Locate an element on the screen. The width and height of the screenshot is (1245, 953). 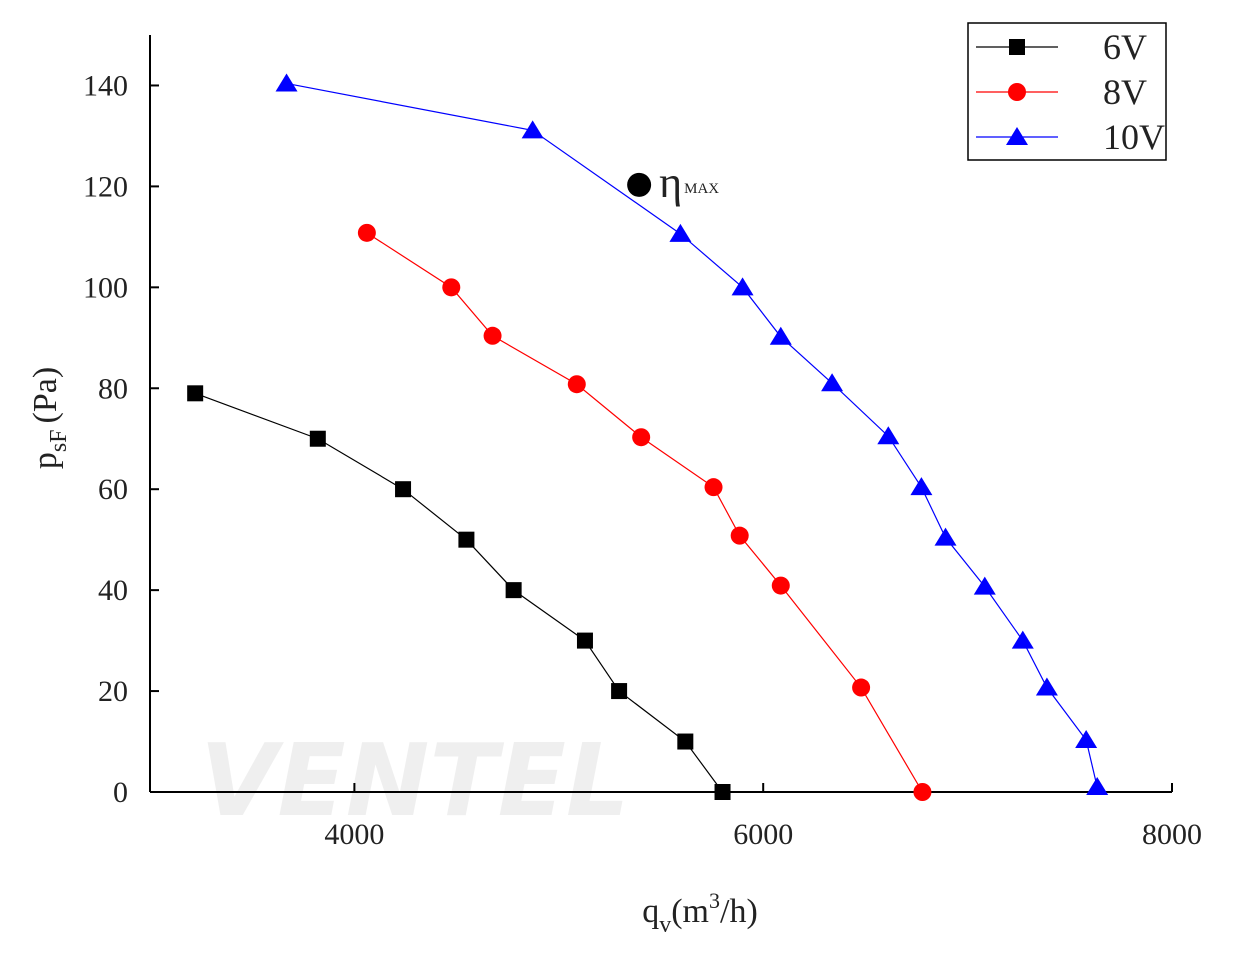
y-tick-label: 140 is located at coordinates (105, 85).